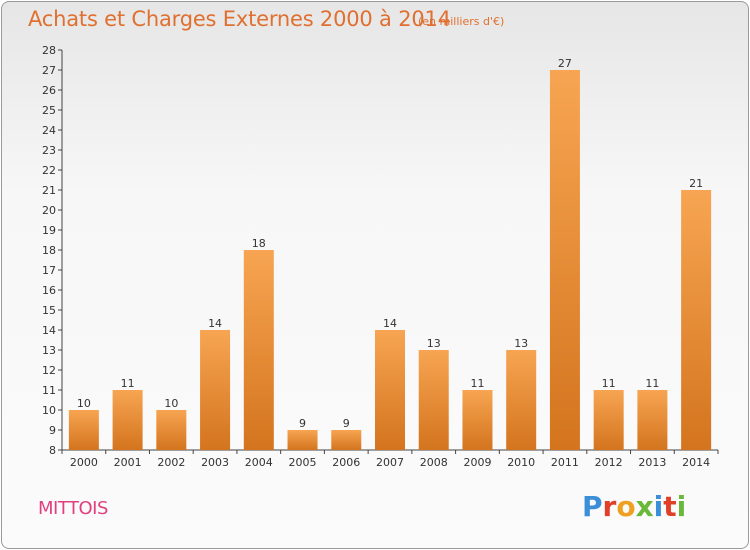 The image size is (750, 550). What do you see at coordinates (49, 370) in the screenshot?
I see `y-tick-label: 12` at bounding box center [49, 370].